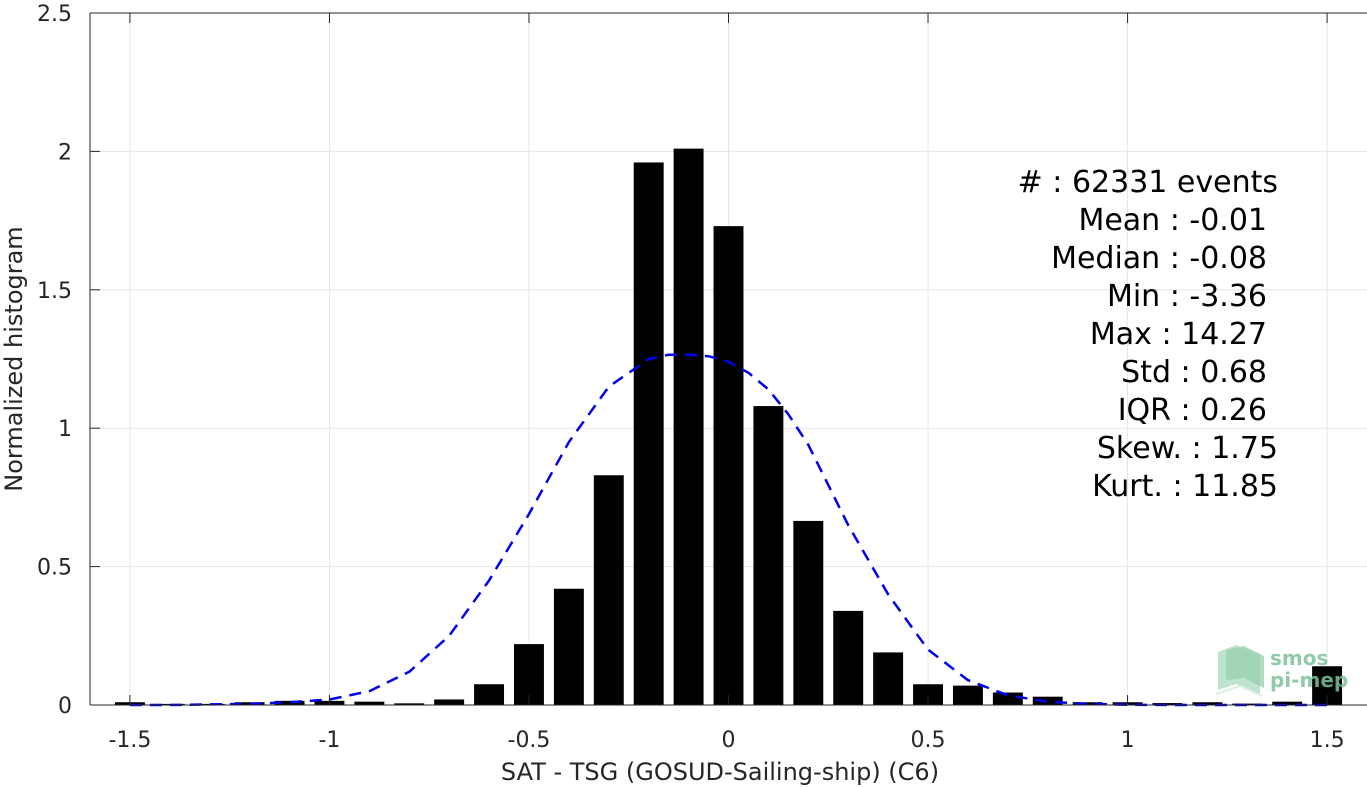  Describe the element at coordinates (14, 358) in the screenshot. I see `y-axis-label: Normalized histogram` at that location.